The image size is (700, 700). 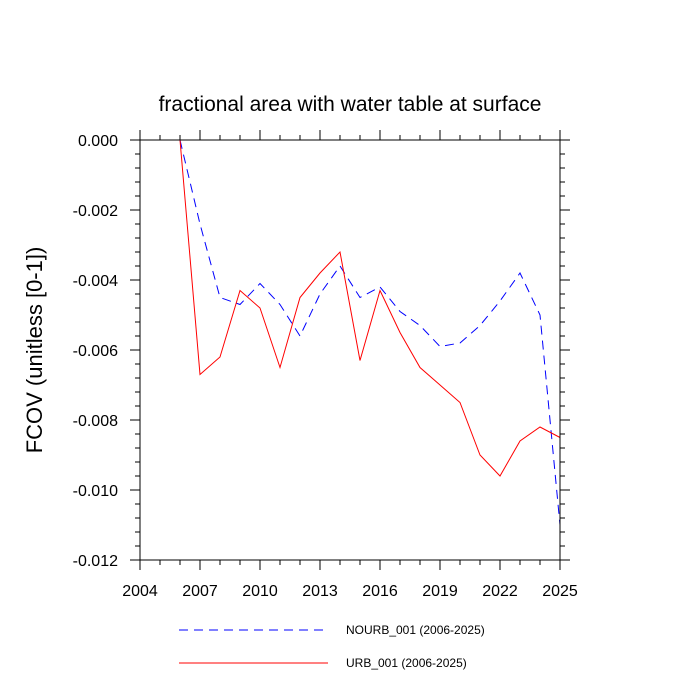 I want to click on legend-label-urb: URB_001 (2006-2025), so click(x=406, y=663).